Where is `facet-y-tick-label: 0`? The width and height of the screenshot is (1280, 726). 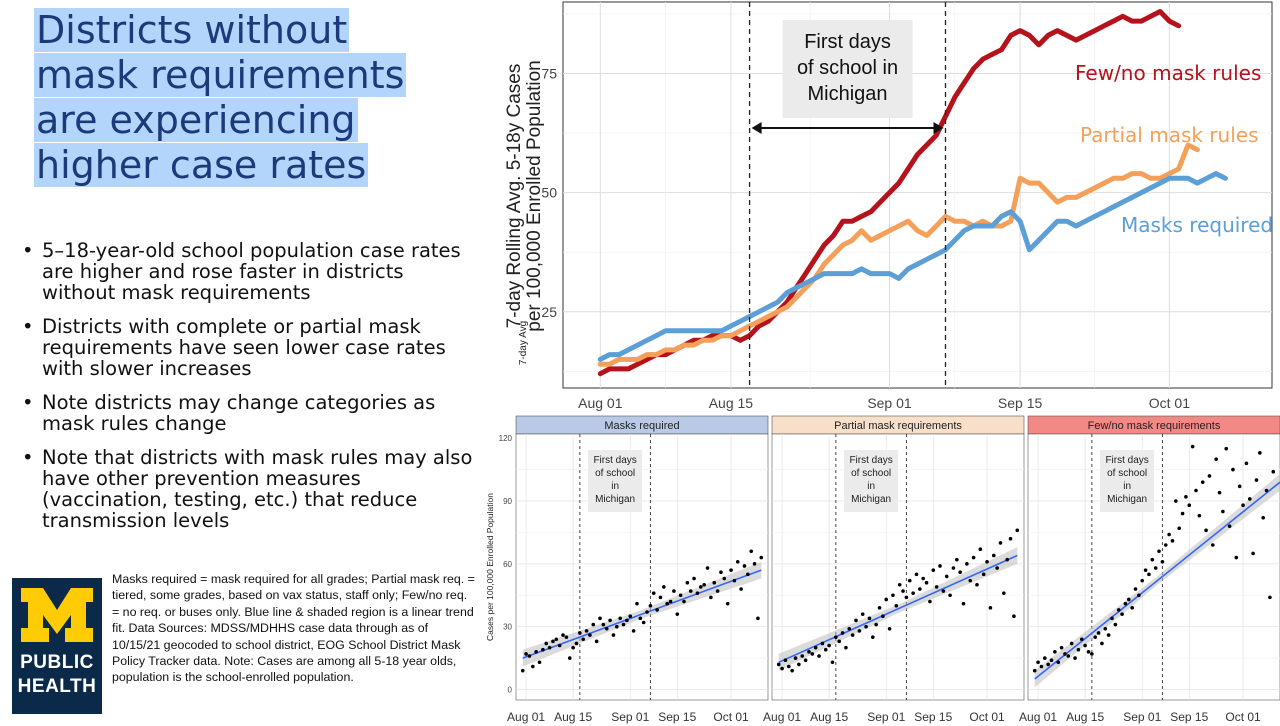 facet-y-tick-label: 0 is located at coordinates (510, 690).